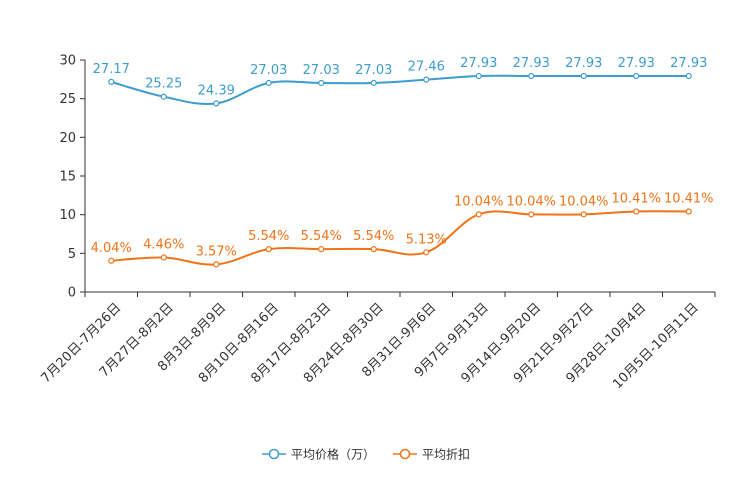 The width and height of the screenshot is (744, 496). I want to click on chart-legend: 平均价格（万） 平均折扣, so click(366, 454).